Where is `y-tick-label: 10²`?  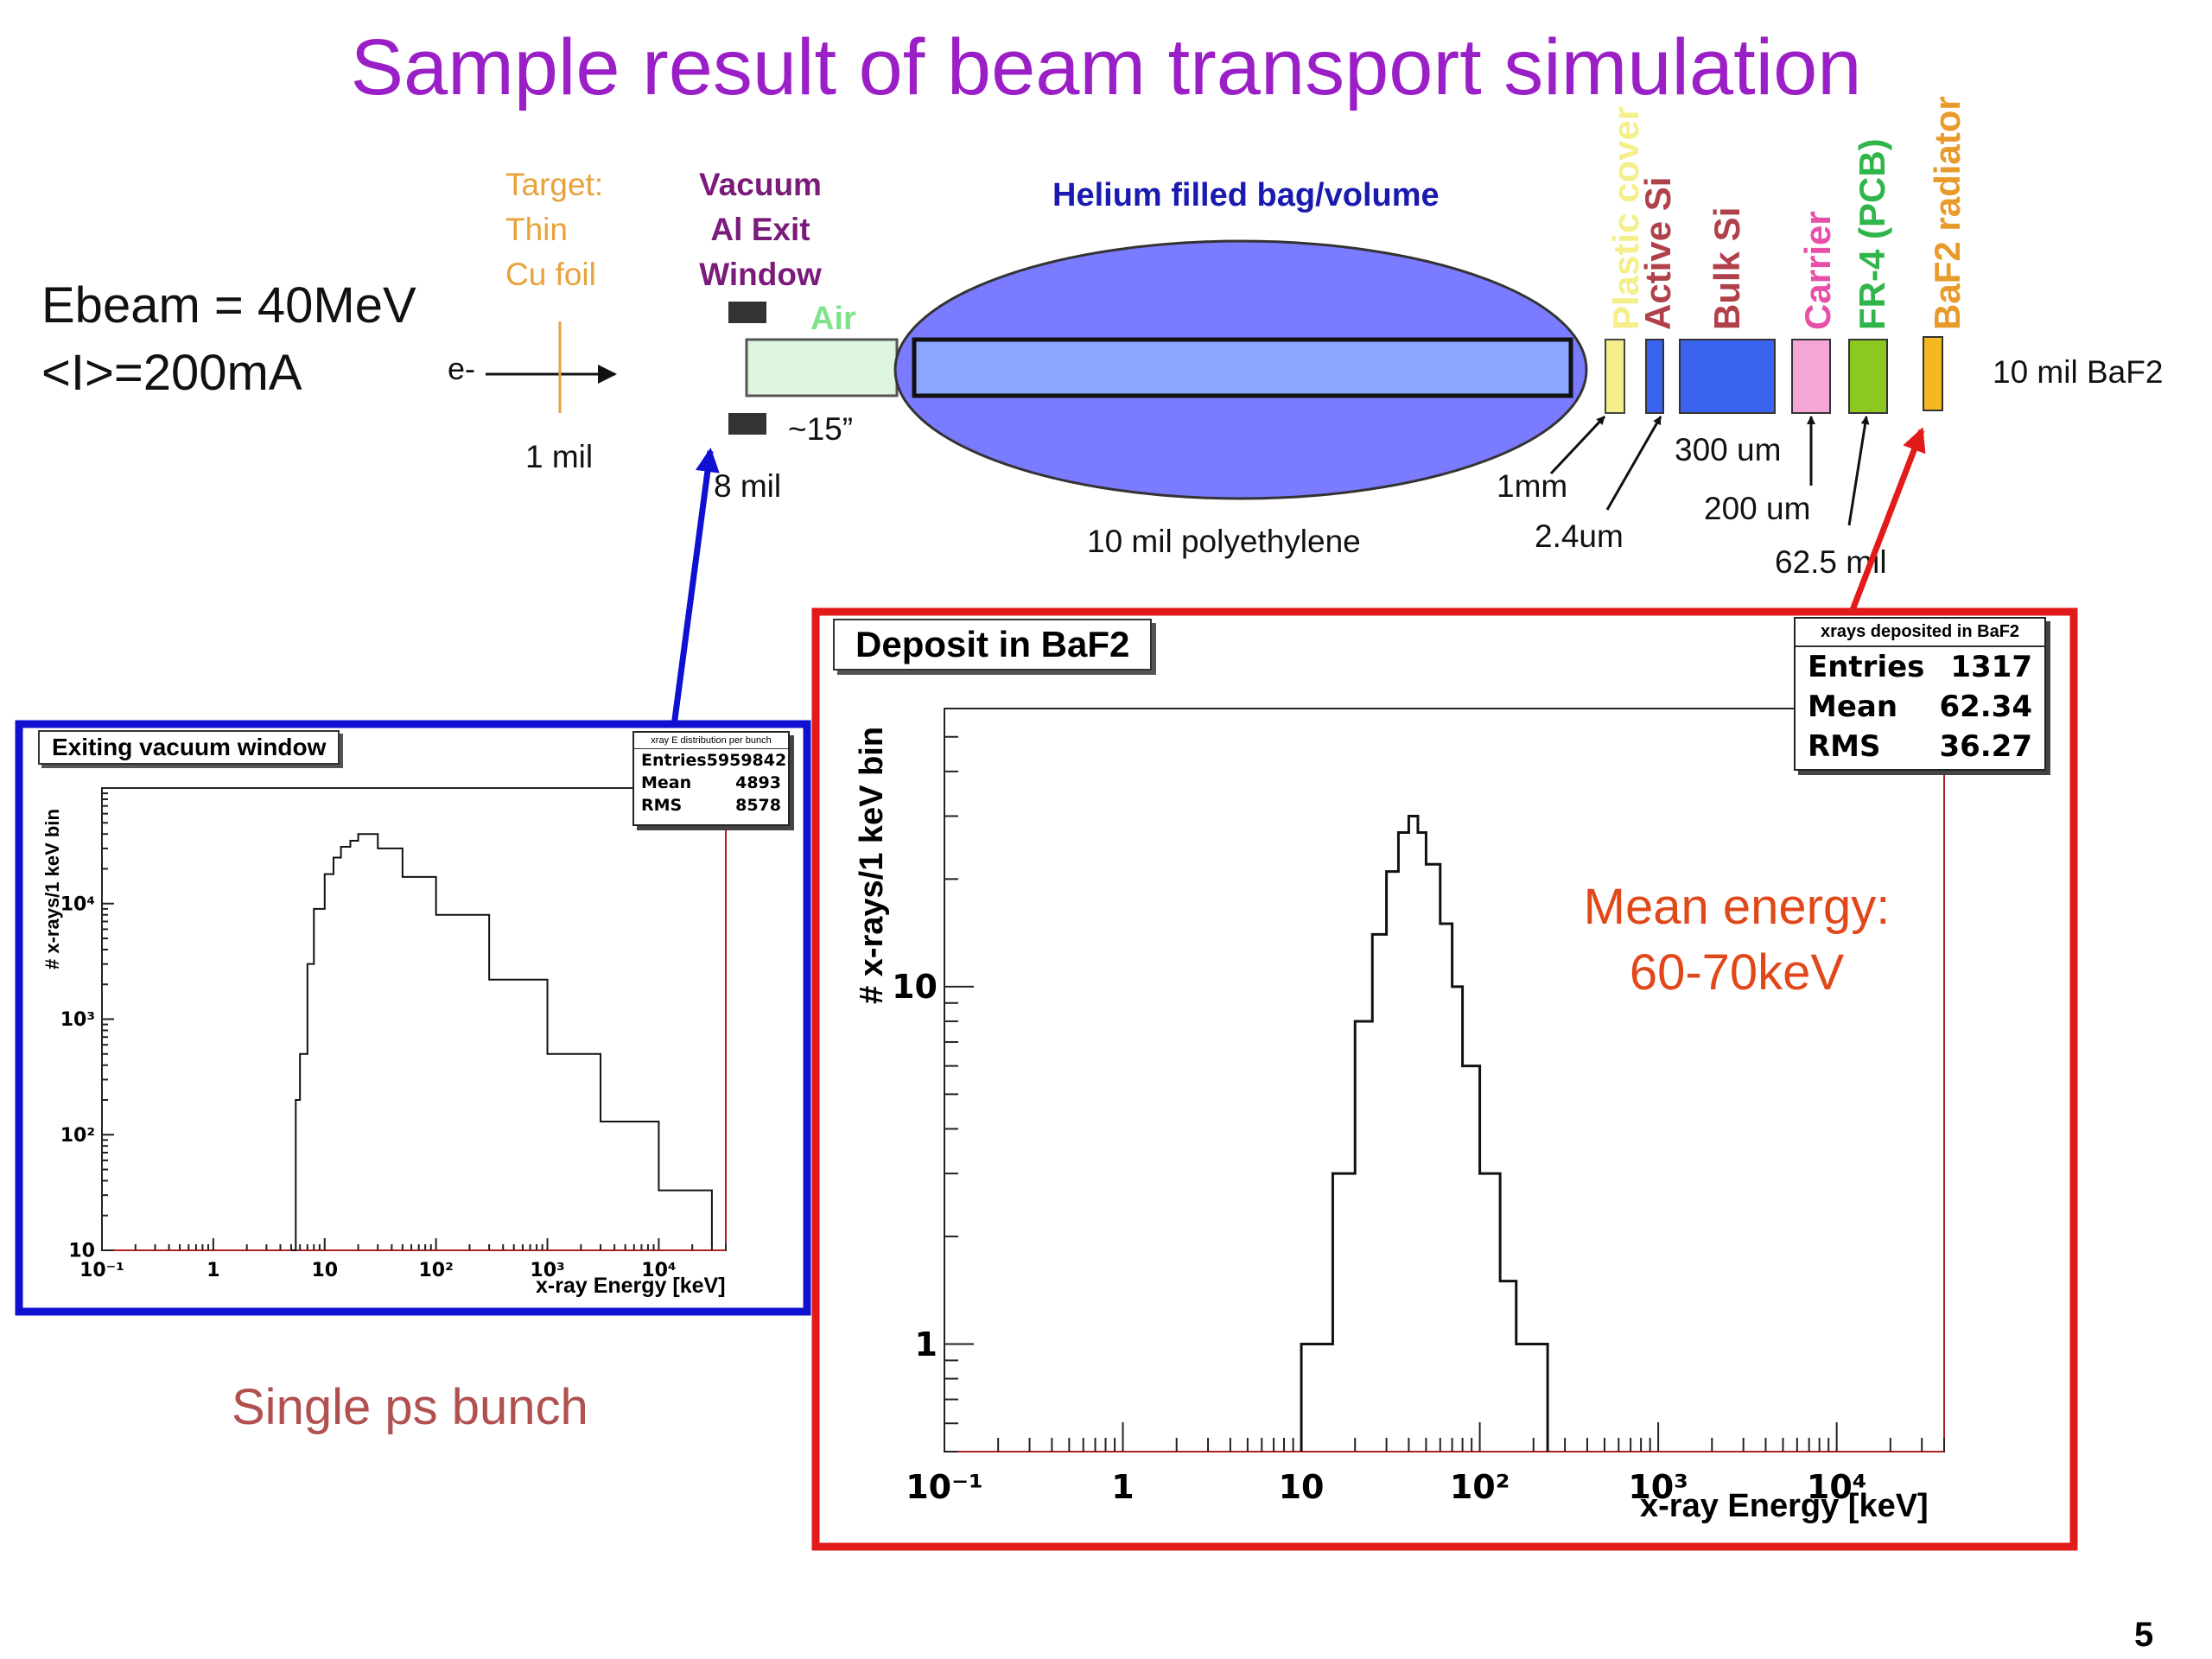
y-tick-label: 10² is located at coordinates (77, 1136).